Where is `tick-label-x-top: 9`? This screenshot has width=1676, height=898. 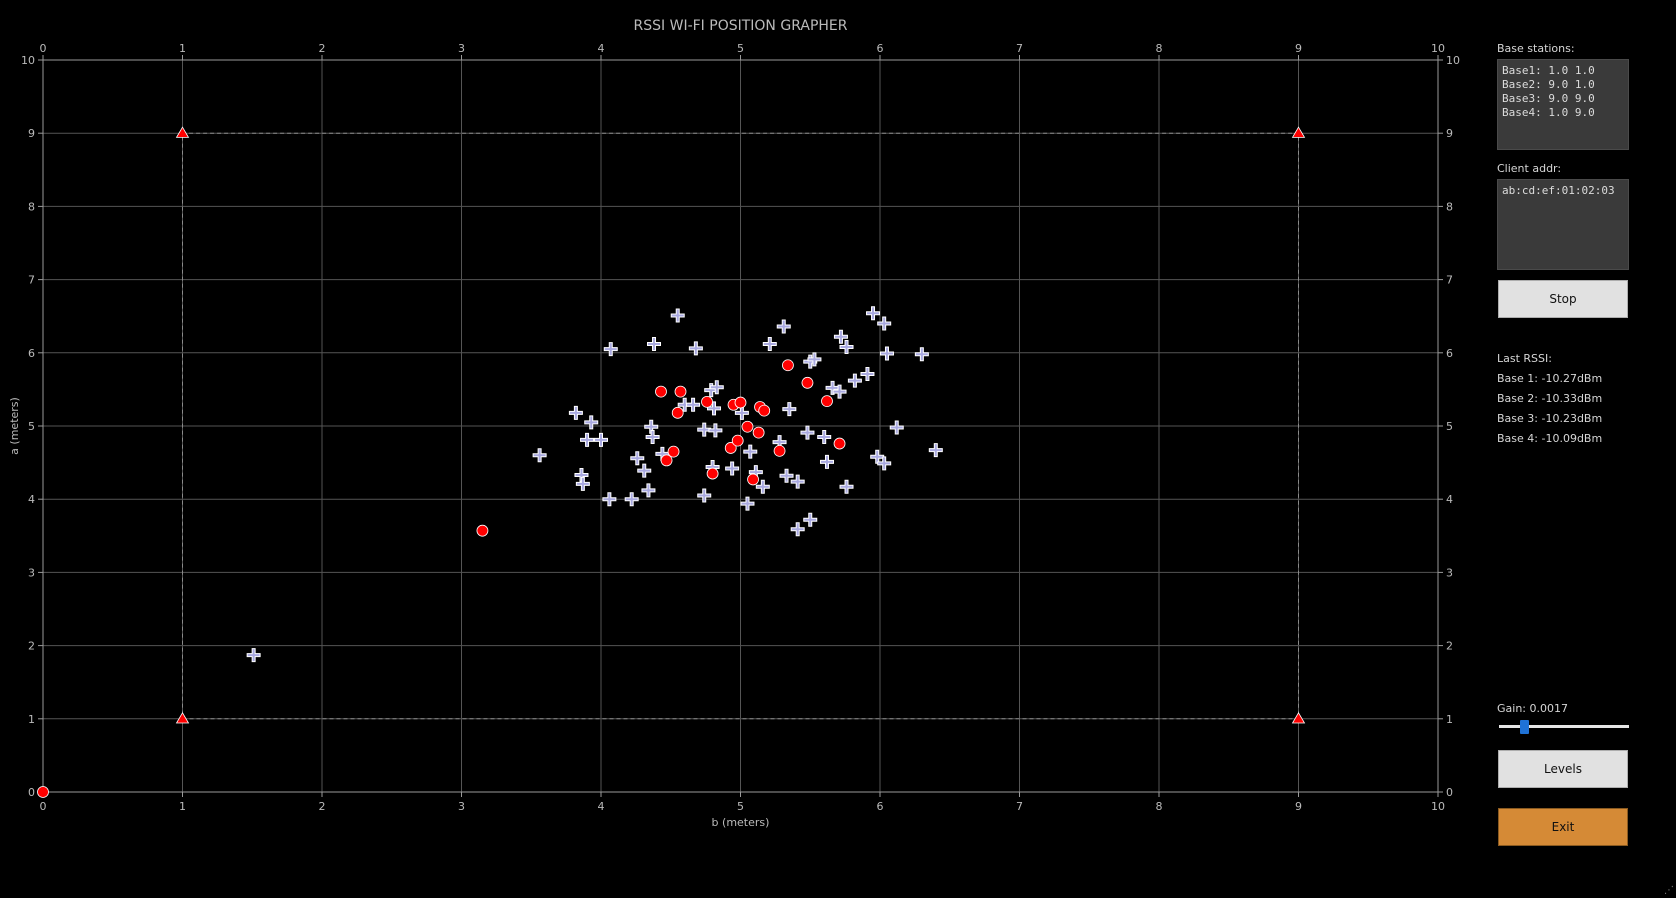
tick-label-x-top: 9 is located at coordinates (1298, 48).